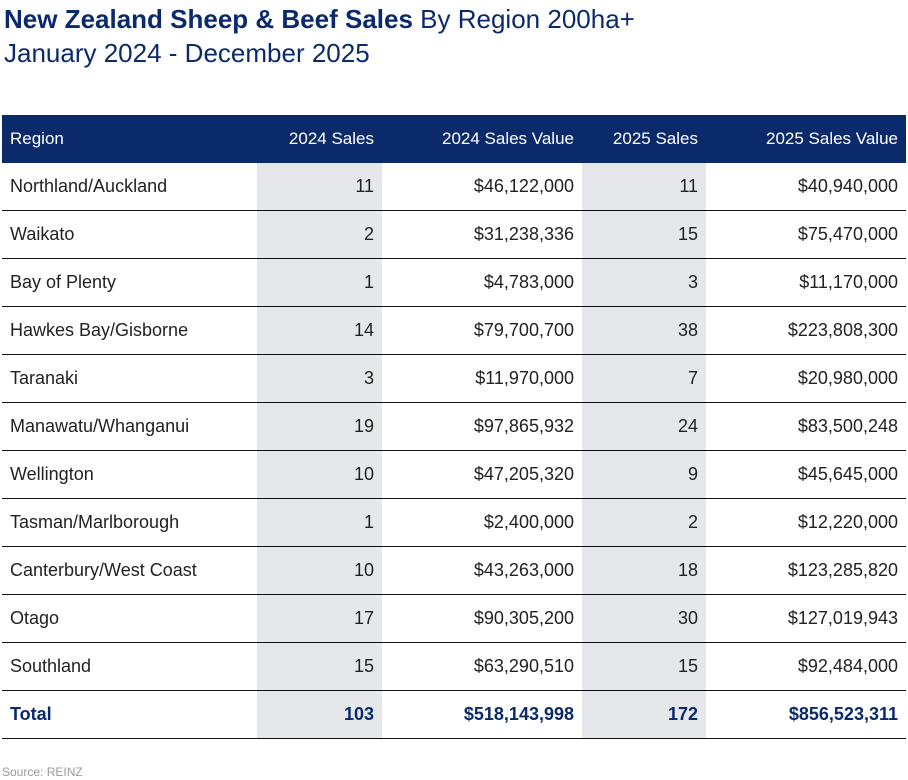 The height and width of the screenshot is (780, 908). Describe the element at coordinates (527, 19) in the screenshot. I see `title-qualifier: By Region 200ha+` at that location.